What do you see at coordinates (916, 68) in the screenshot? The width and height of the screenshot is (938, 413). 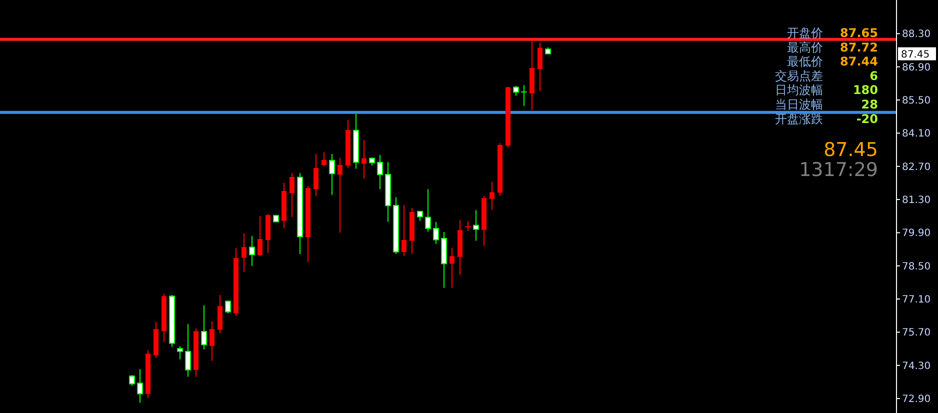 I see `y-tick-label: 86.90` at bounding box center [916, 68].